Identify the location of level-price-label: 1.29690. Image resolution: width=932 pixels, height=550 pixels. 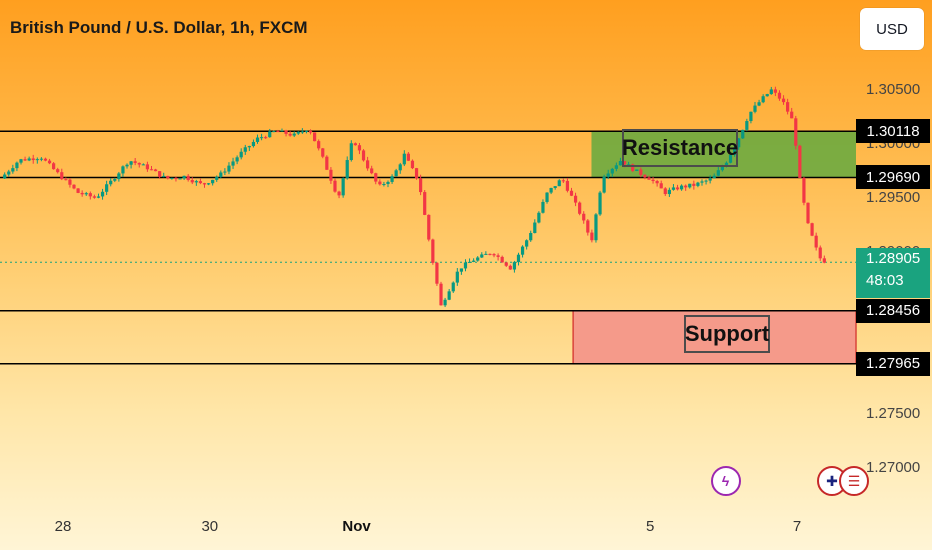
(893, 177).